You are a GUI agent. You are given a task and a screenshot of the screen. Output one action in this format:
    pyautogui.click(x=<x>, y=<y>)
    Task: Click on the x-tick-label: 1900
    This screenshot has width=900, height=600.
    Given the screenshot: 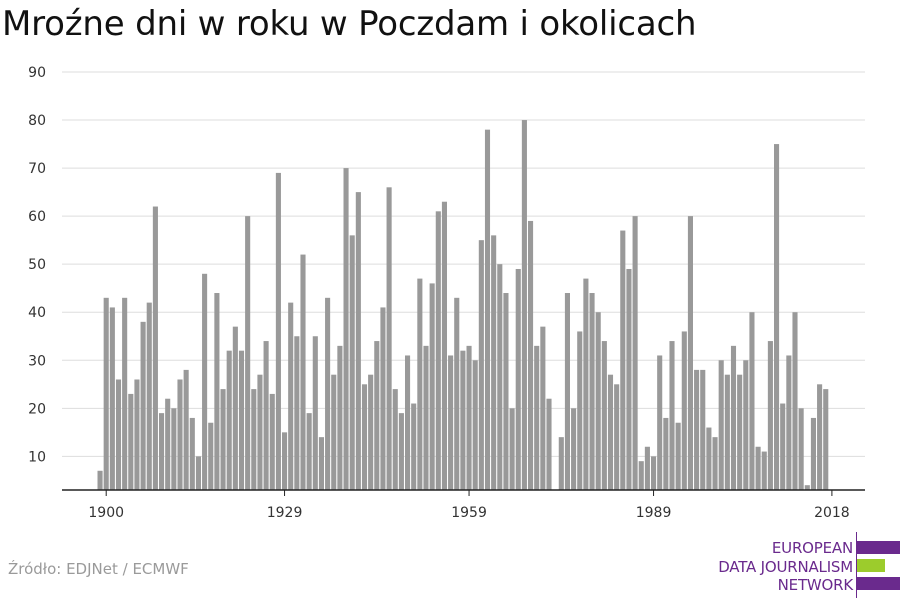 What is the action you would take?
    pyautogui.click(x=106, y=513)
    